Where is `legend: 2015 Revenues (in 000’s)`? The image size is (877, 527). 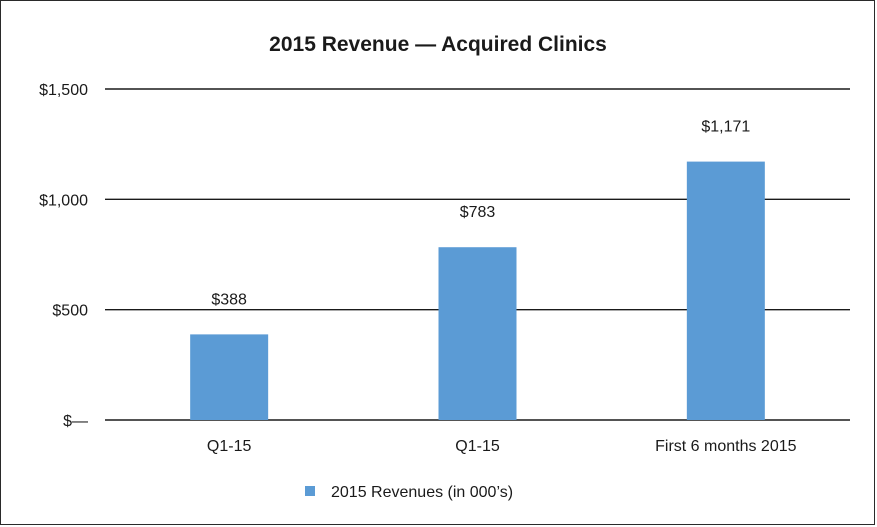 legend: 2015 Revenues (in 000’s) is located at coordinates (409, 492).